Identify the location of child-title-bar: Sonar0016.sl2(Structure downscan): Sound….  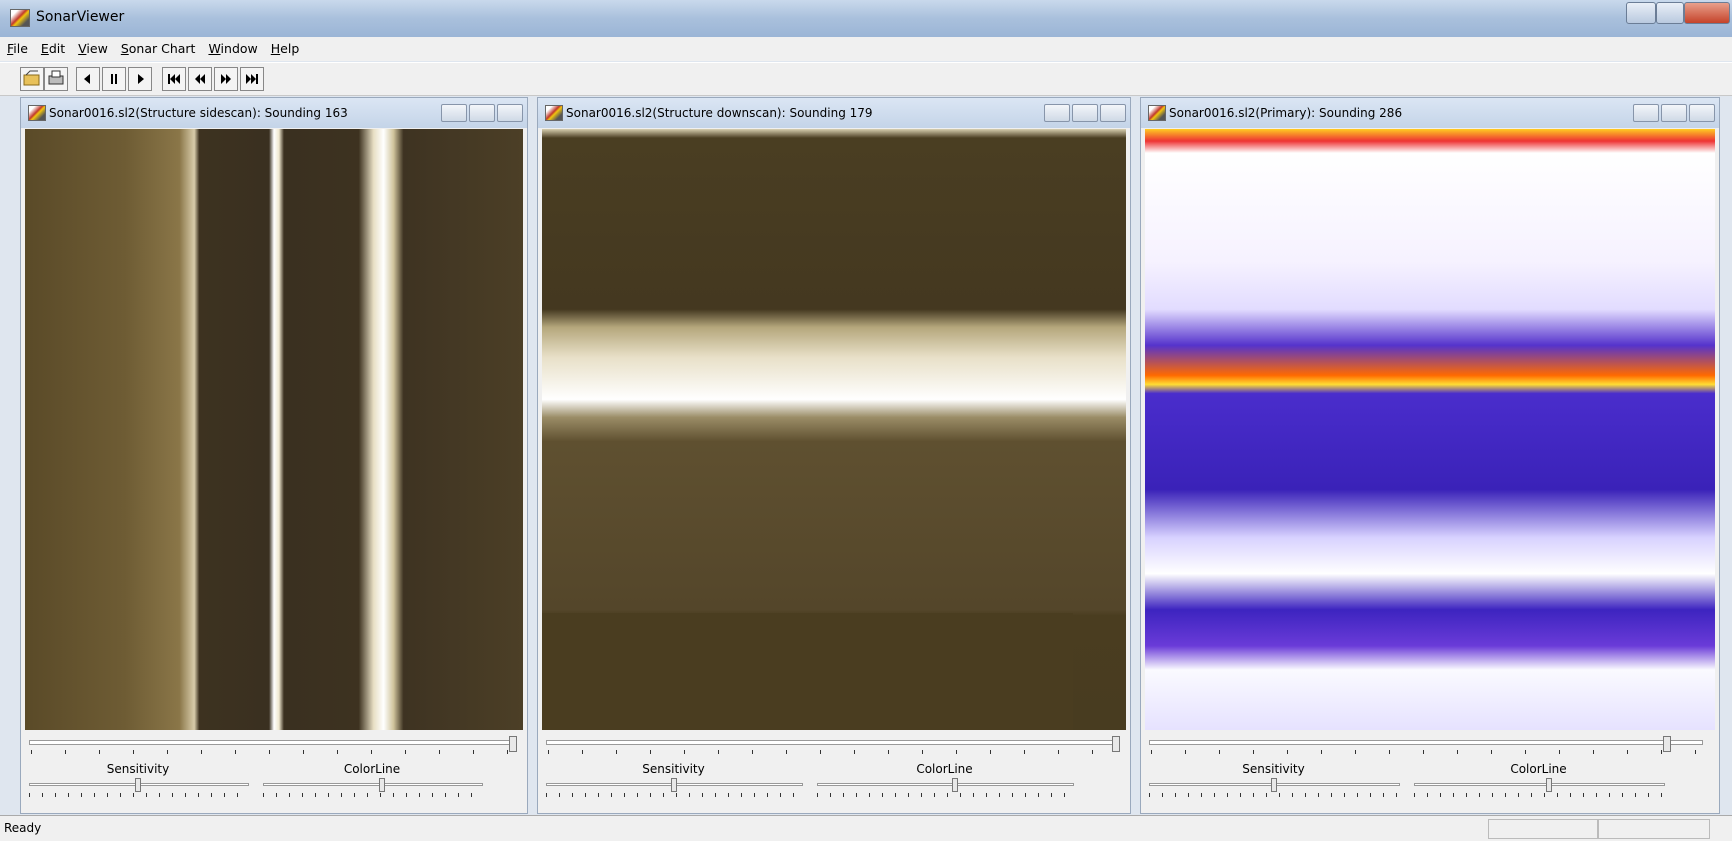
(834, 113).